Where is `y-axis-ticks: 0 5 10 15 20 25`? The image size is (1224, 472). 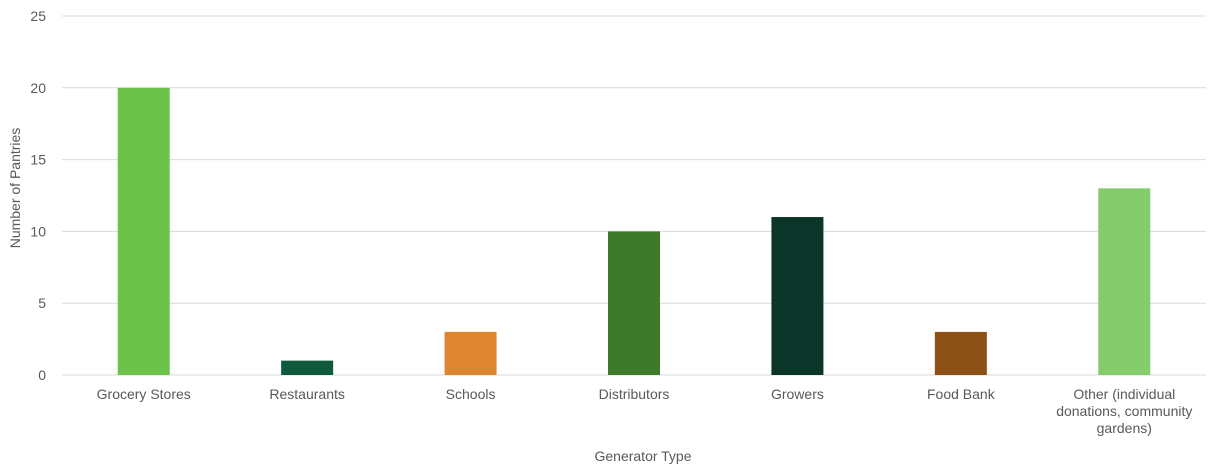 y-axis-ticks: 0 5 10 15 20 25 is located at coordinates (38, 195).